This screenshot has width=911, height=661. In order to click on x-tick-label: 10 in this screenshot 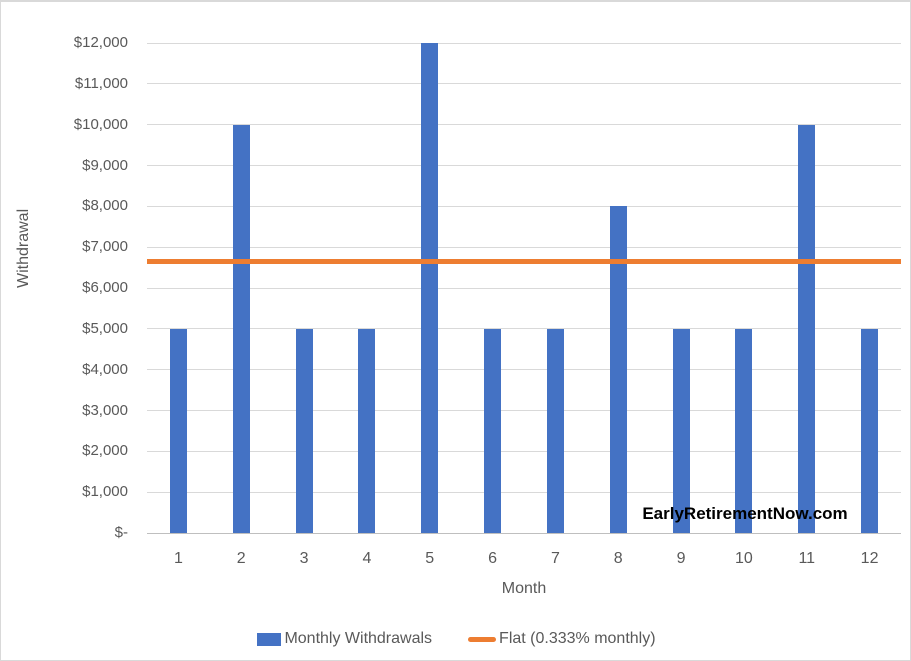, I will do `click(744, 558)`.